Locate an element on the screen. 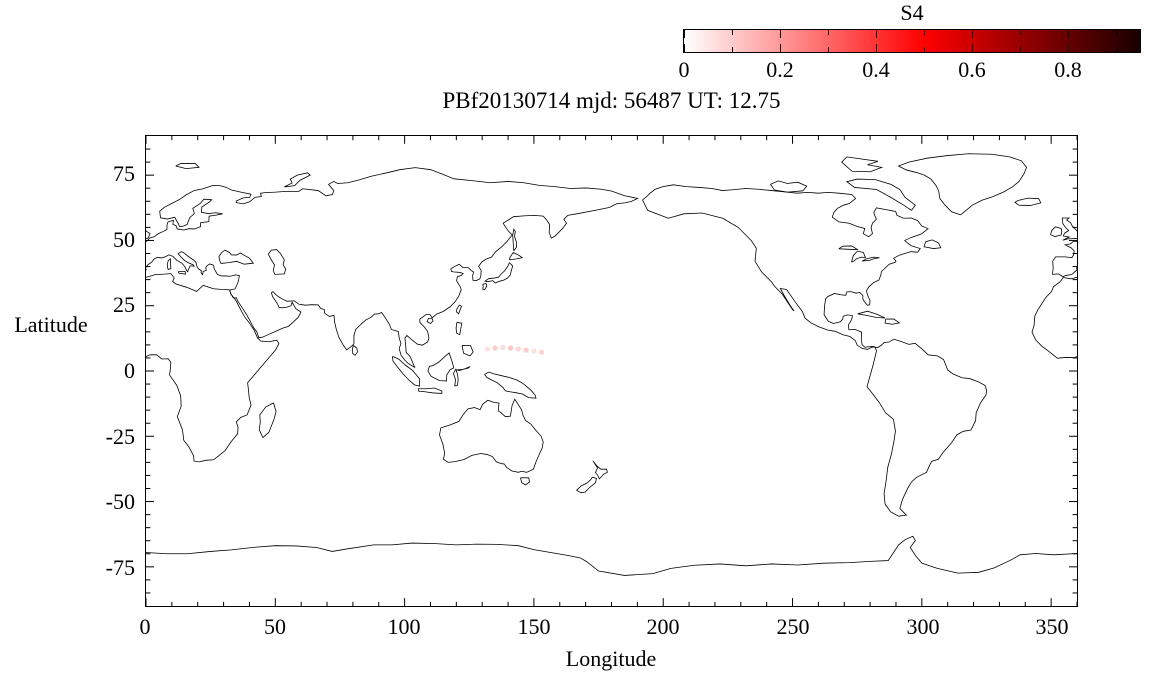 The image size is (1153, 685). plot-title: PBf20130714 mjd: 56487 UT: 12.75 is located at coordinates (611, 100).